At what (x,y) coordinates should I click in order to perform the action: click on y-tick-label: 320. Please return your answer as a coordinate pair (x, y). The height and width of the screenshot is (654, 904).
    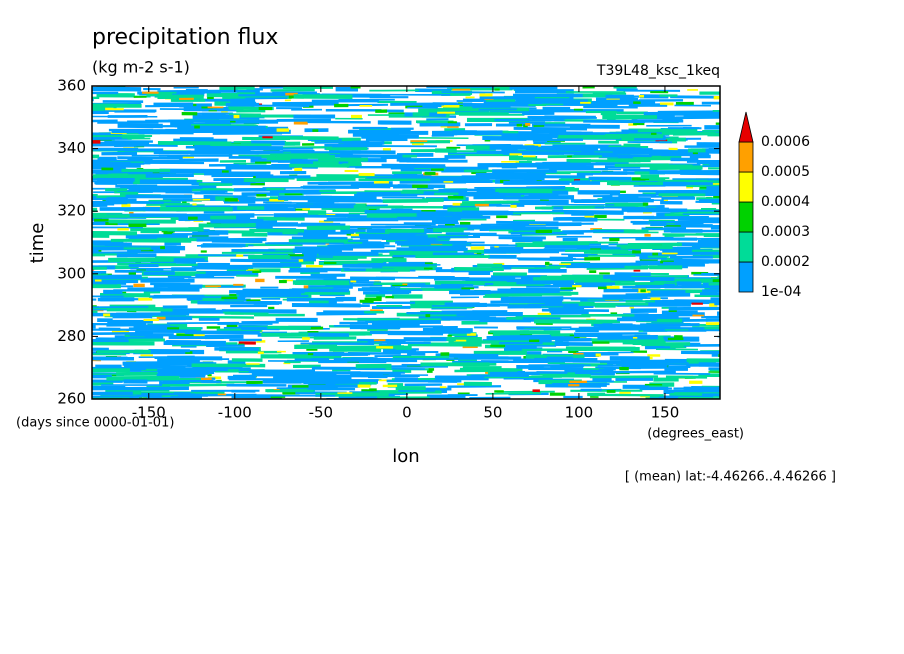
    Looking at the image, I should click on (71, 211).